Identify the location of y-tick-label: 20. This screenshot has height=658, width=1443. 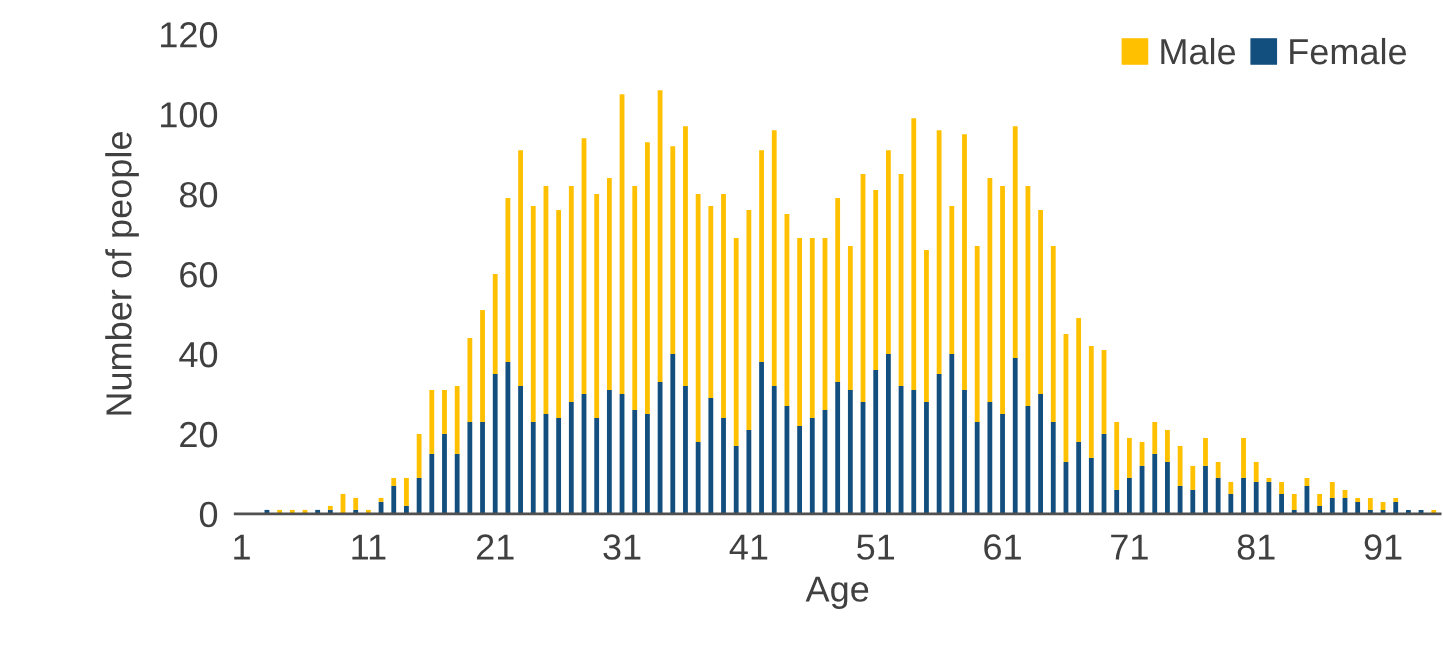
(199, 434).